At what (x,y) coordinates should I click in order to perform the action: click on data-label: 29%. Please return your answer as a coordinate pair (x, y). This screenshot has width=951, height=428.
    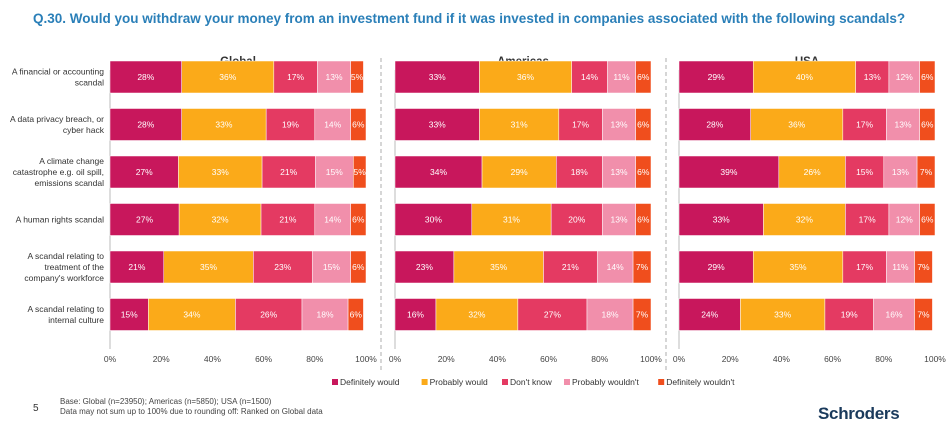
    Looking at the image, I should click on (519, 172).